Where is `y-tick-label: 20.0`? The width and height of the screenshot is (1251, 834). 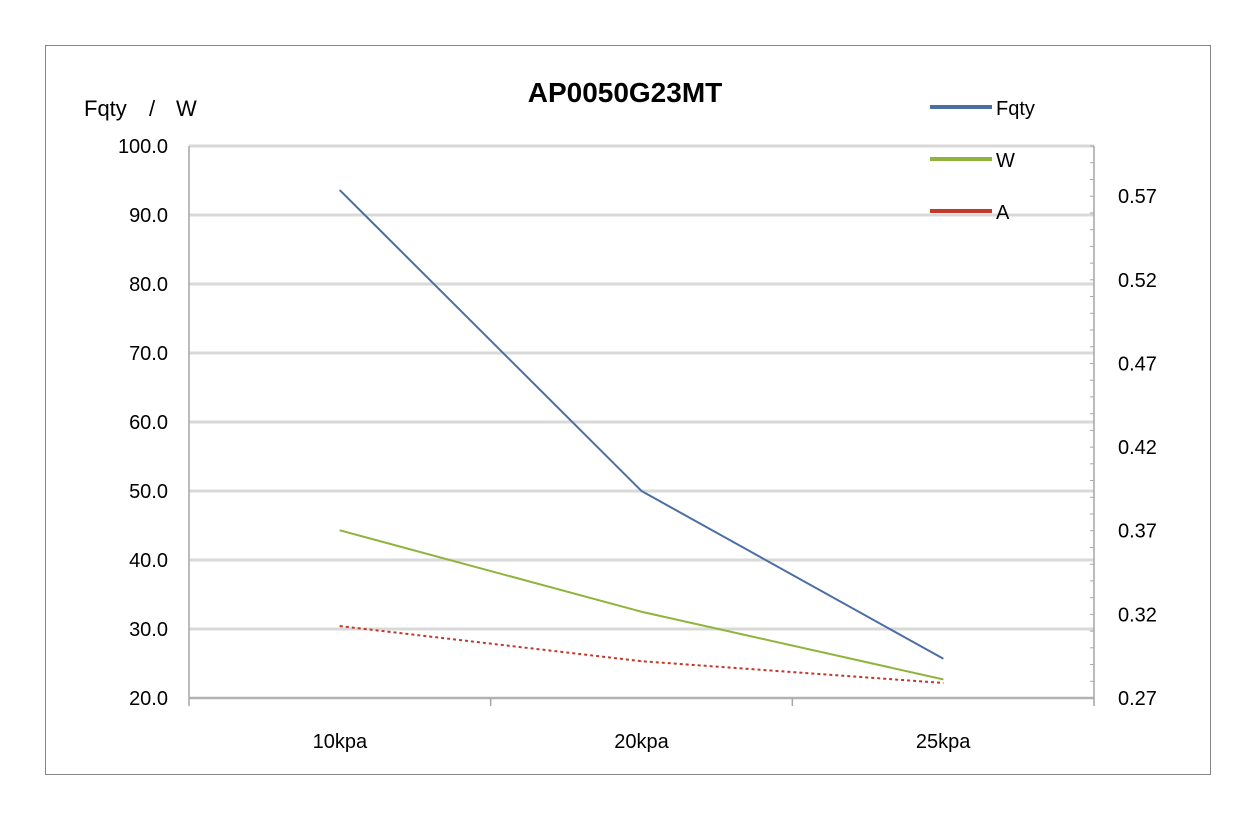
y-tick-label: 20.0 is located at coordinates (148, 699).